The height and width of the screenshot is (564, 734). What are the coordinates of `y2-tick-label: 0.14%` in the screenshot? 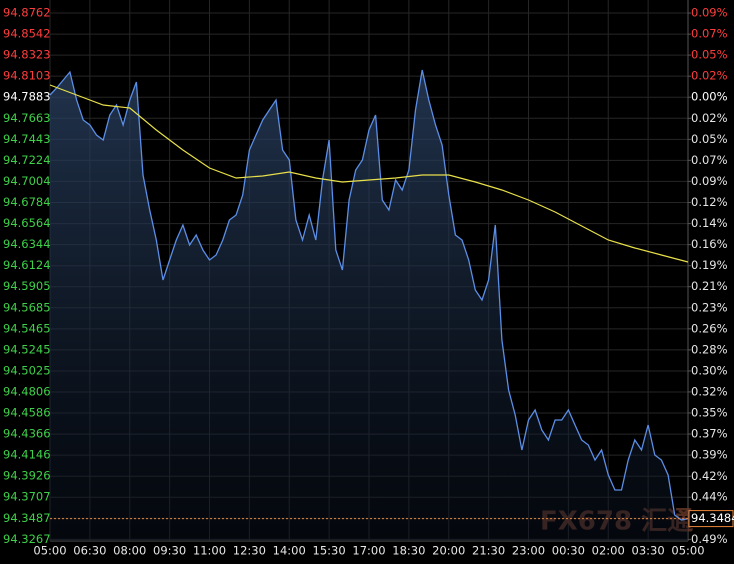 It's located at (709, 223).